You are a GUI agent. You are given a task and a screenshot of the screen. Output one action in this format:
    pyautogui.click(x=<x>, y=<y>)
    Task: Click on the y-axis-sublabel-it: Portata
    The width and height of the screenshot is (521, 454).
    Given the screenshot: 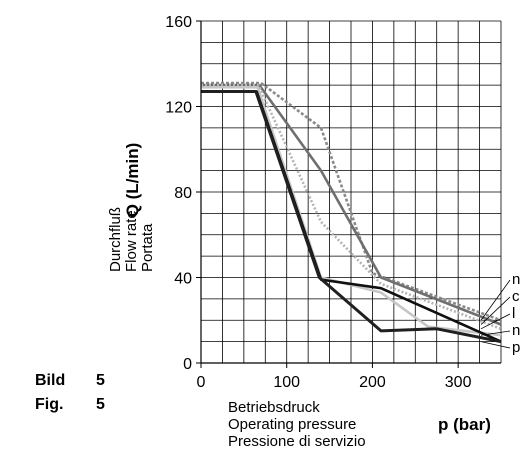 What is the action you would take?
    pyautogui.click(x=147, y=247)
    